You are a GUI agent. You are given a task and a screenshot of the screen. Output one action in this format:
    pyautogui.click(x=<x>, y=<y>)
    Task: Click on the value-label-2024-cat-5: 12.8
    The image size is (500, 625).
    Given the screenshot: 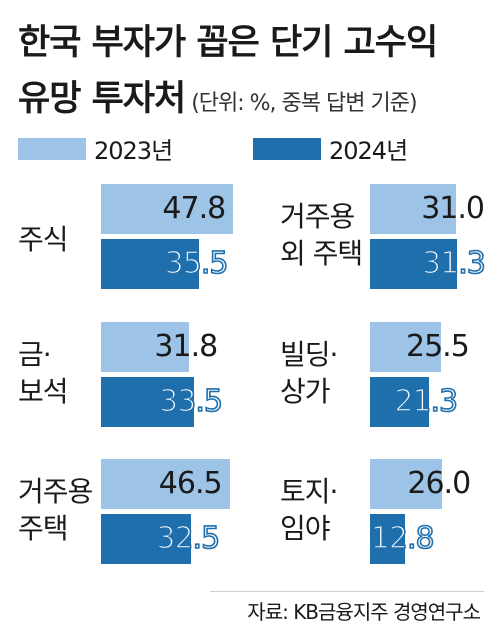 What is the action you would take?
    pyautogui.click(x=402, y=538)
    